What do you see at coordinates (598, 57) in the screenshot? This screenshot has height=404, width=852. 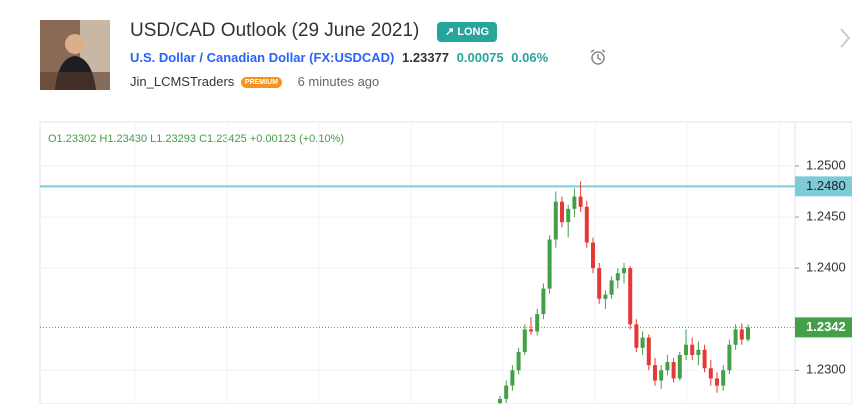 I see `alert-icon` at bounding box center [598, 57].